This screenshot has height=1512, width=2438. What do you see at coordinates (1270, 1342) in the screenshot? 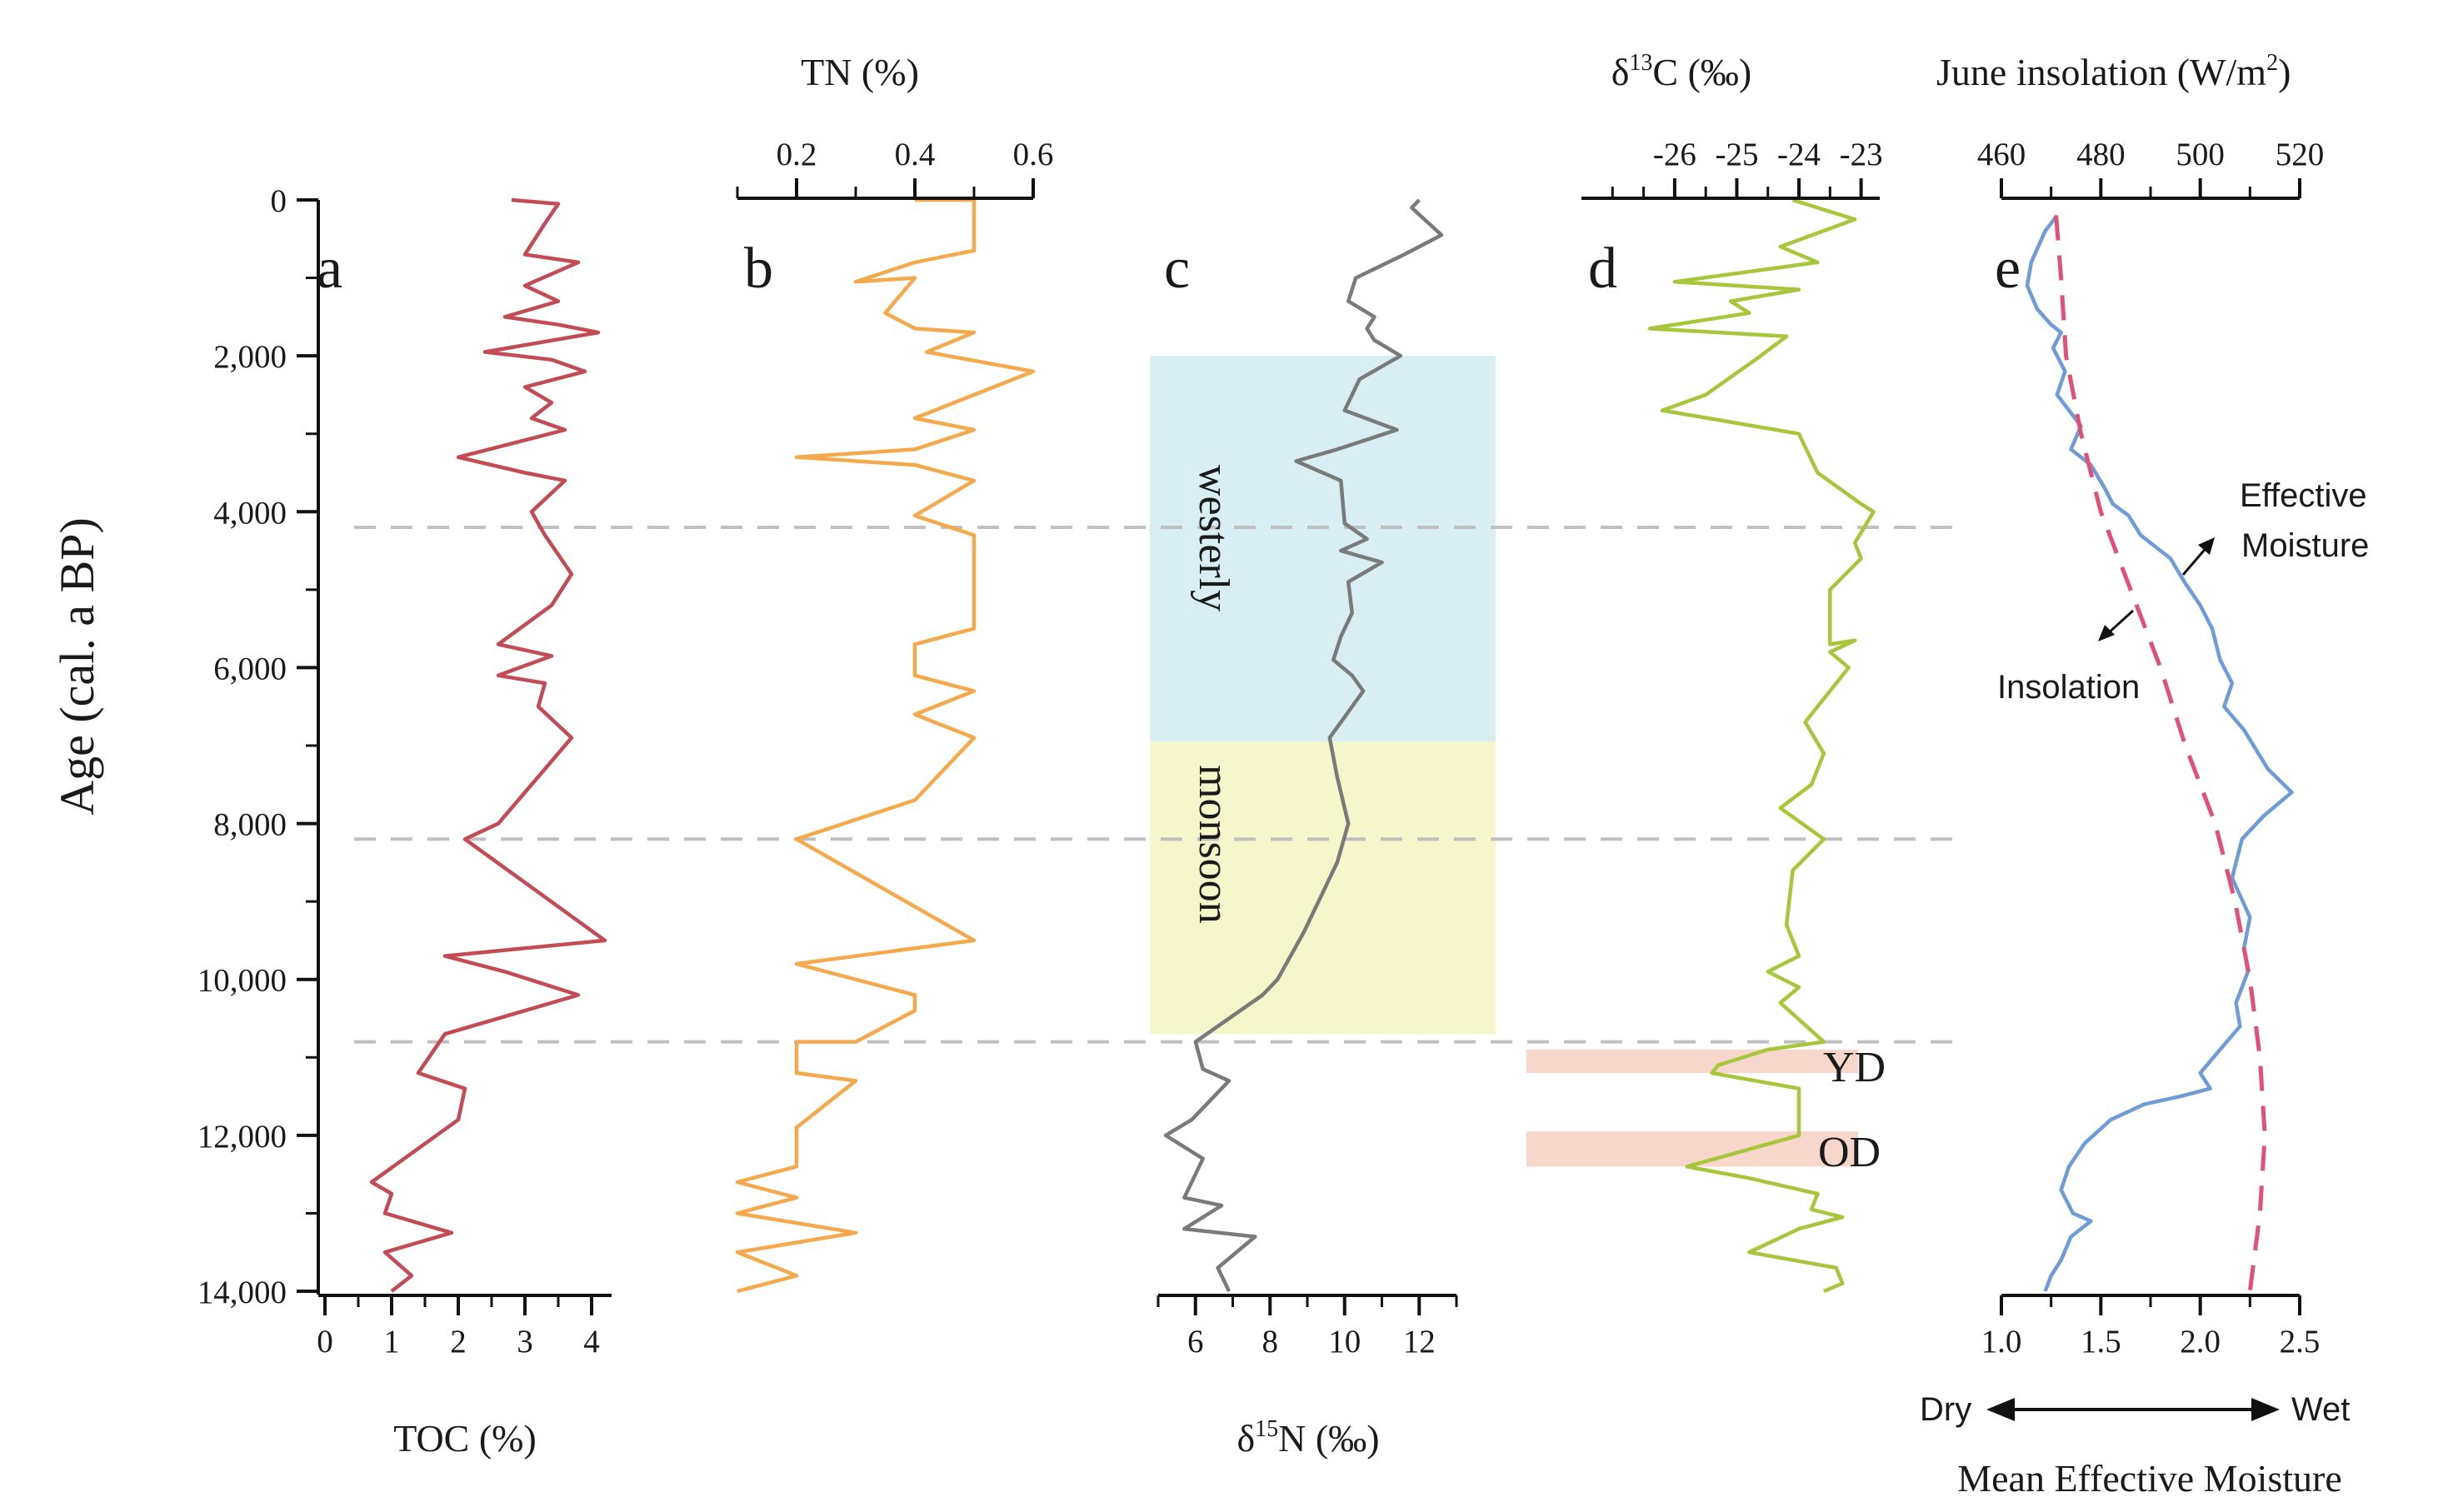
I see `d15n-tick-label: 8` at bounding box center [1270, 1342].